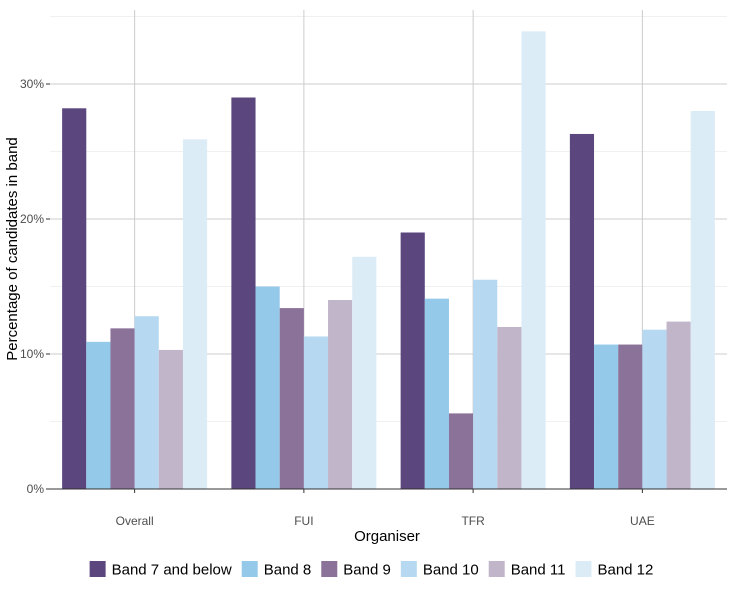  I want to click on y-axis-title: Percentage of candidates in band, so click(12, 249).